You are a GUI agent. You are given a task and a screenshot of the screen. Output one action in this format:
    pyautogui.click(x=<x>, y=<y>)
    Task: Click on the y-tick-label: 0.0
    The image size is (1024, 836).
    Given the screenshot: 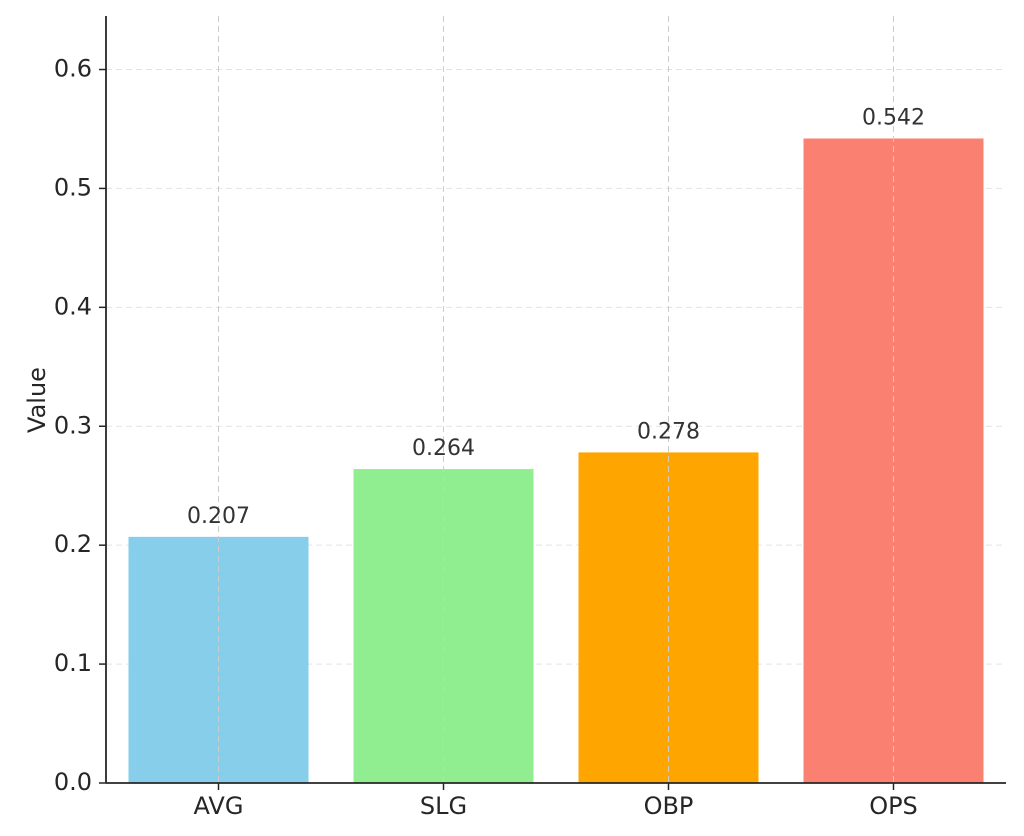 What is the action you would take?
    pyautogui.click(x=73, y=782)
    